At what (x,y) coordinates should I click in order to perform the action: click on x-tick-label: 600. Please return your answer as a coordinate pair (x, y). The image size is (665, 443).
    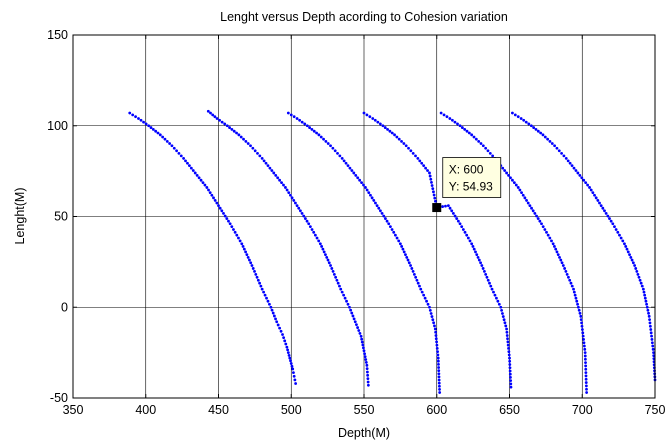
    Looking at the image, I should click on (436, 410).